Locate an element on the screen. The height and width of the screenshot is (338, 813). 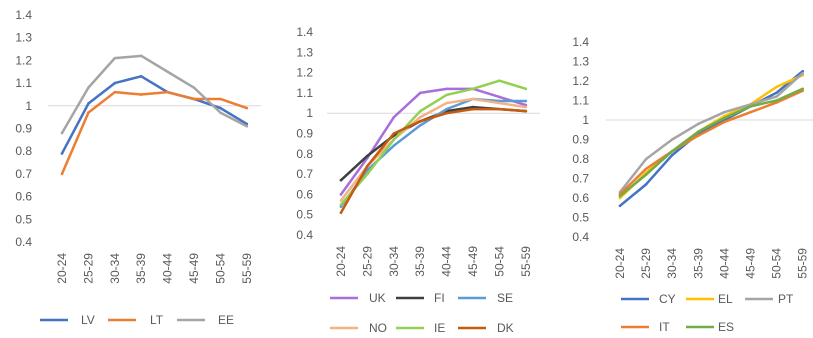
x-tick-label: 30-34 is located at coordinates (115, 268).